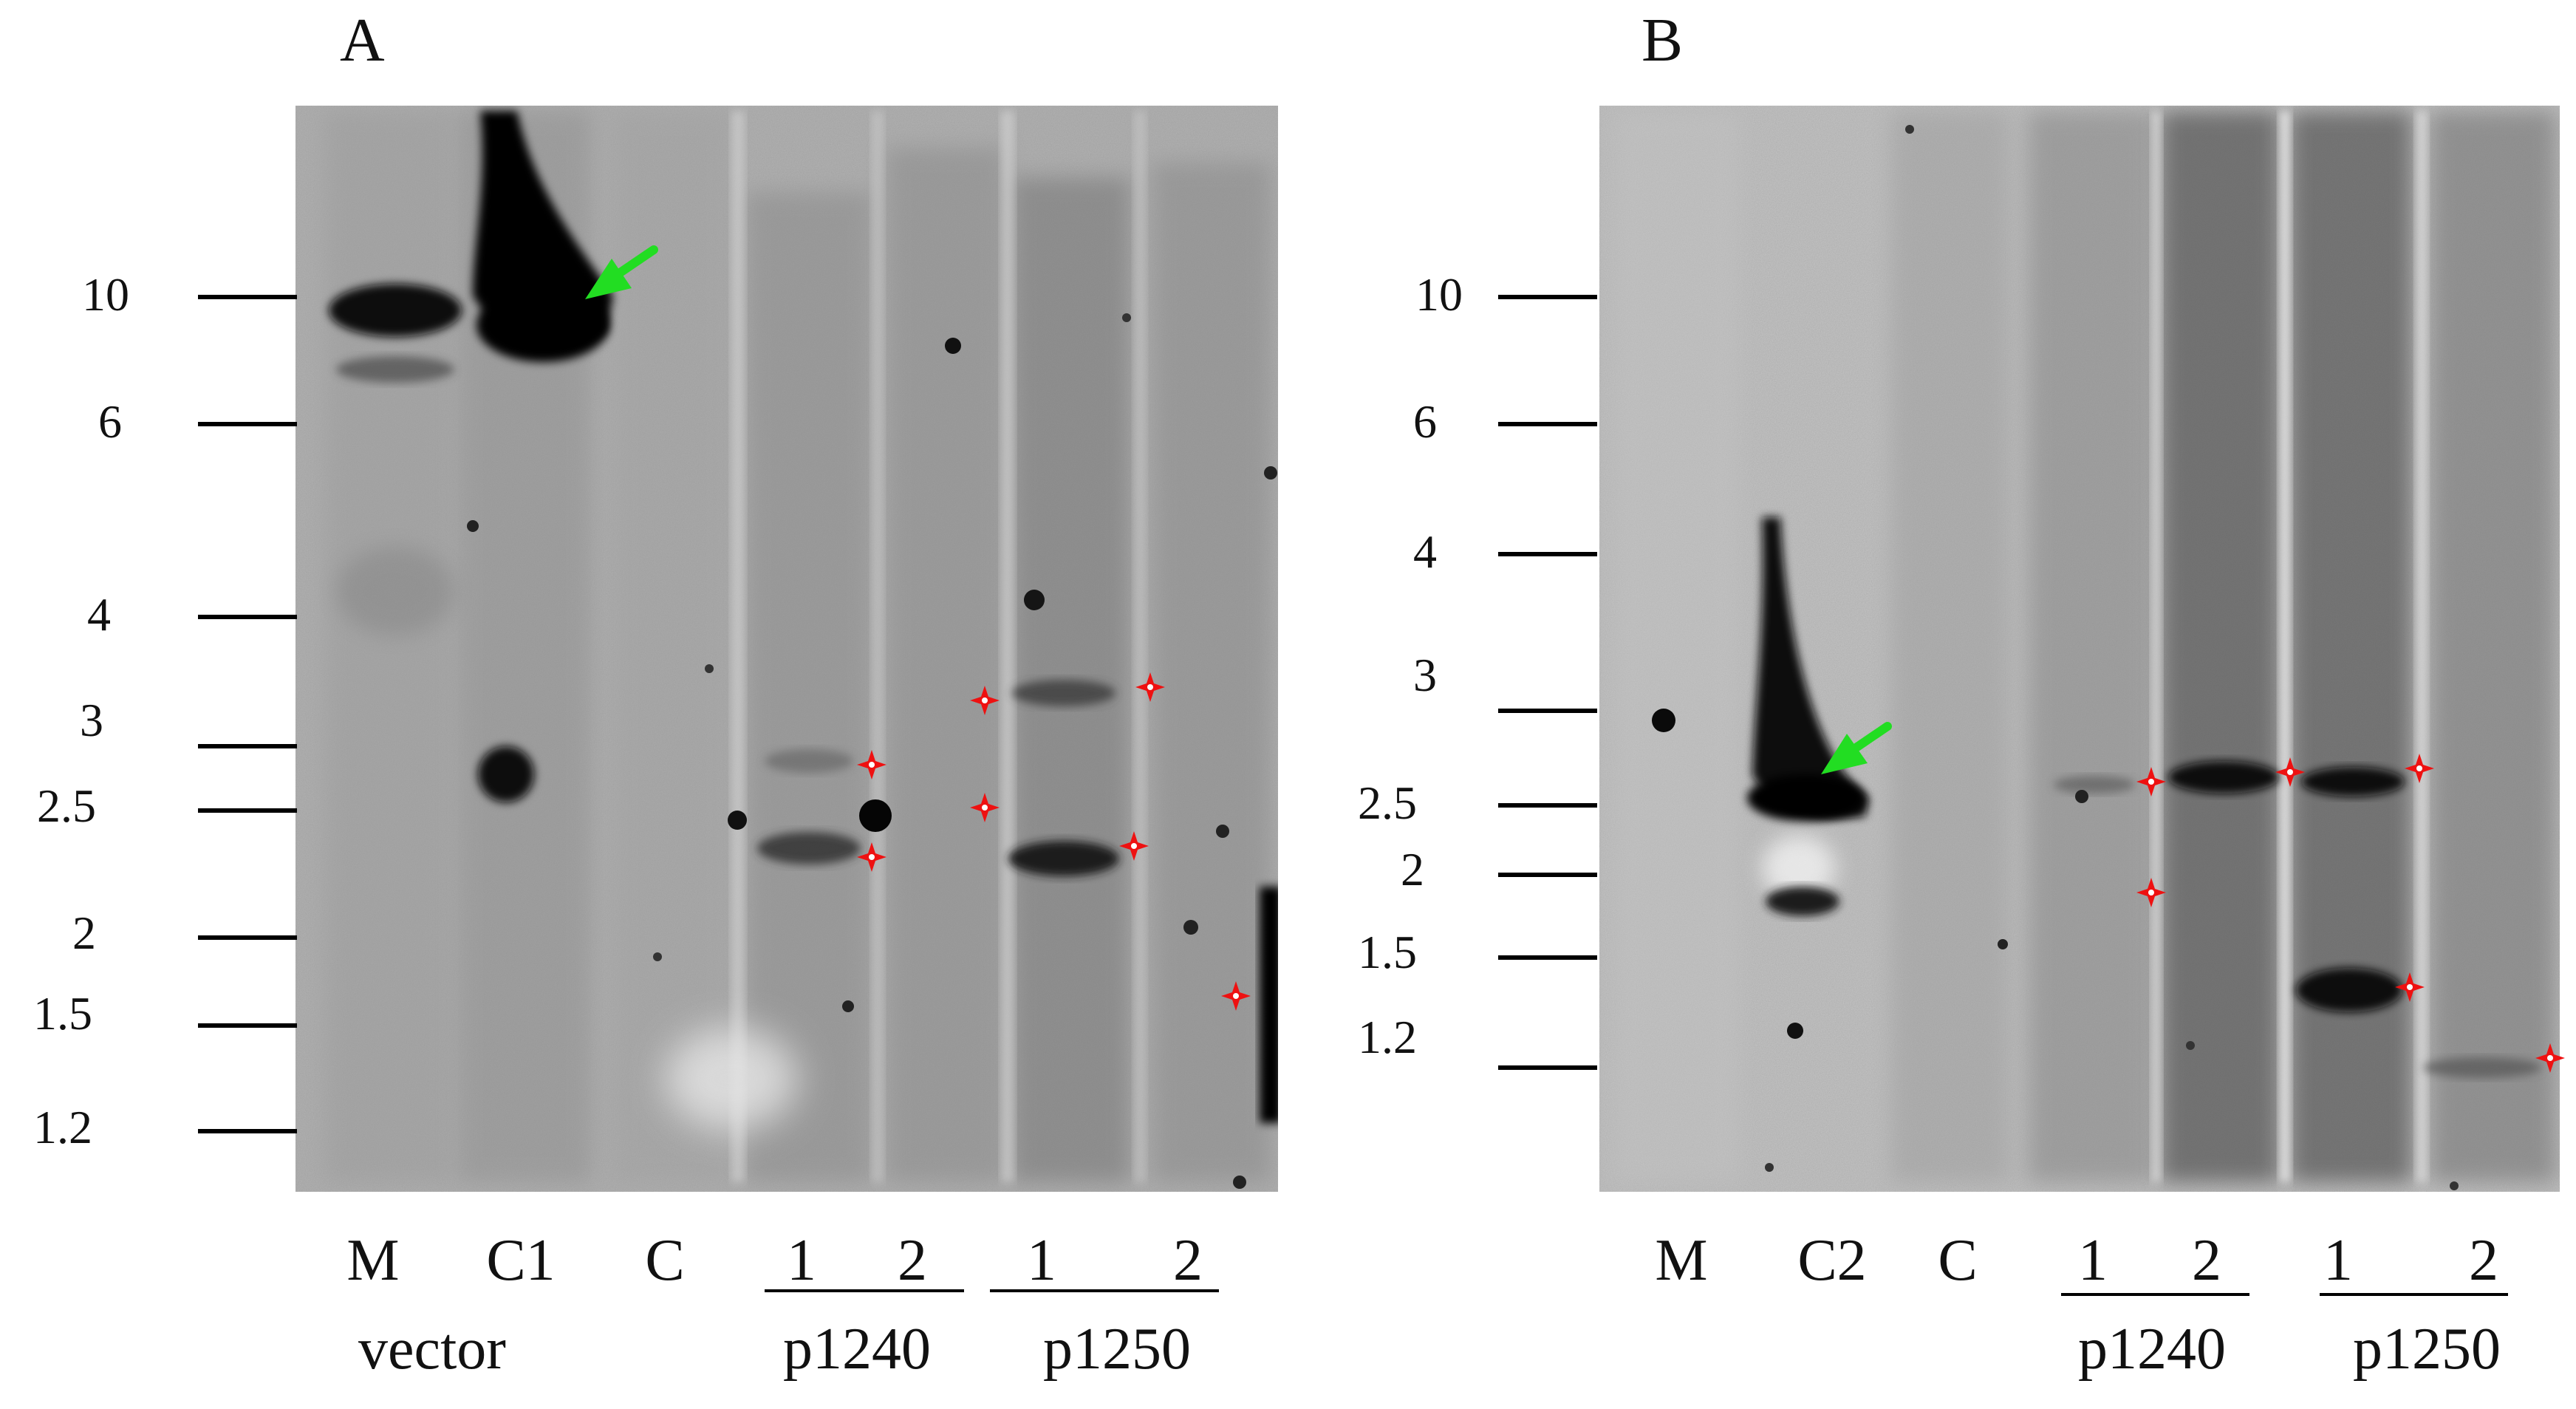 This screenshot has width=2576, height=1409. Describe the element at coordinates (432, 1350) in the screenshot. I see `sample-label: vector` at that location.